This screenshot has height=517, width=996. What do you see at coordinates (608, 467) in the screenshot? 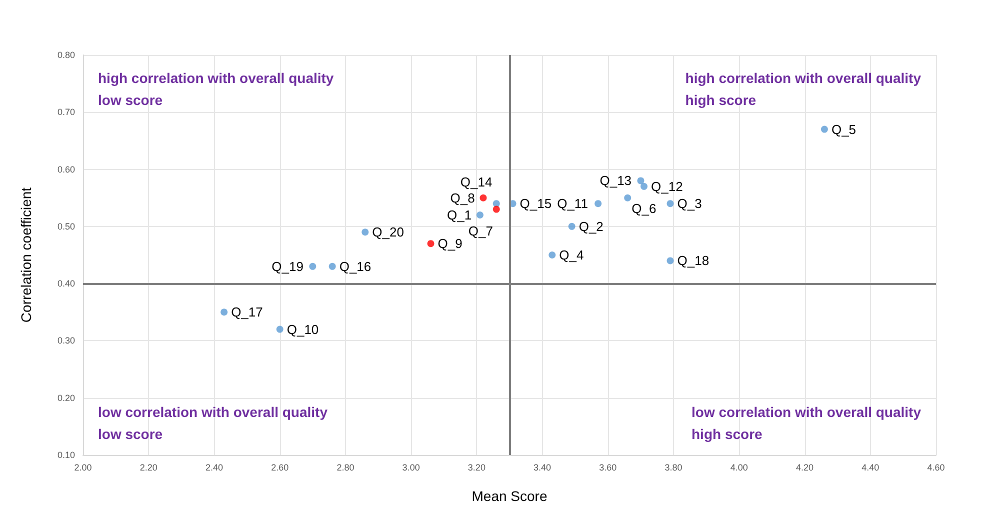
I see `x-tick-label: 3.60` at bounding box center [608, 467].